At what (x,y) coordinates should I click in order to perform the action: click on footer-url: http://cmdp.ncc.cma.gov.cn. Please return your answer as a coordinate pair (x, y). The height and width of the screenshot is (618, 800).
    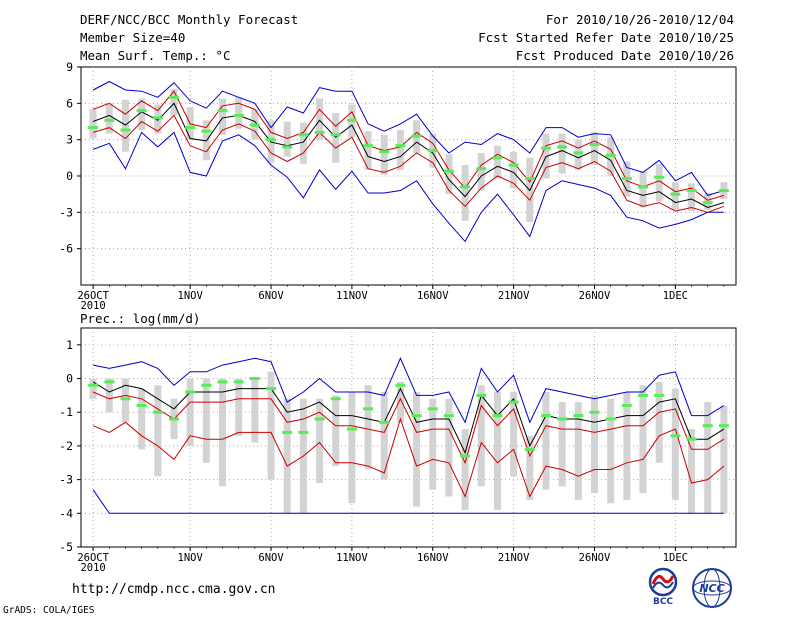
    Looking at the image, I should click on (174, 589).